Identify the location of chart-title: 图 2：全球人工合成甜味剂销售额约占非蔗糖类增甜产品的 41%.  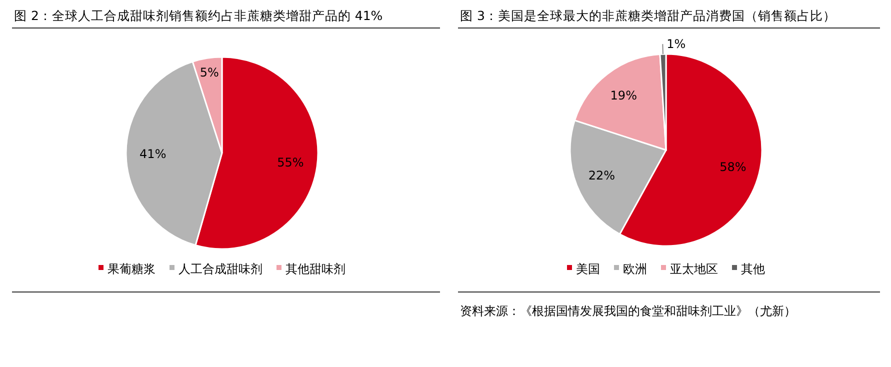
(198, 15).